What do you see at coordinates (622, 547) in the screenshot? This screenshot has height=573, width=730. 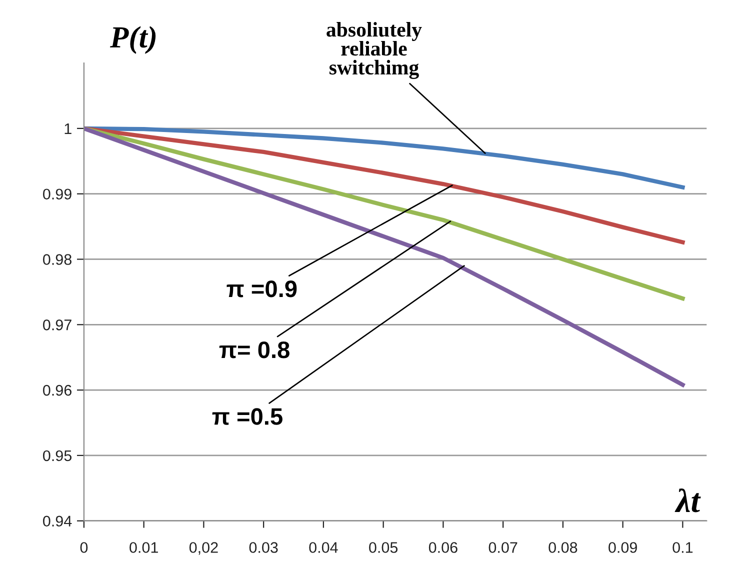 I see `x-tick-label: 0.09` at bounding box center [622, 547].